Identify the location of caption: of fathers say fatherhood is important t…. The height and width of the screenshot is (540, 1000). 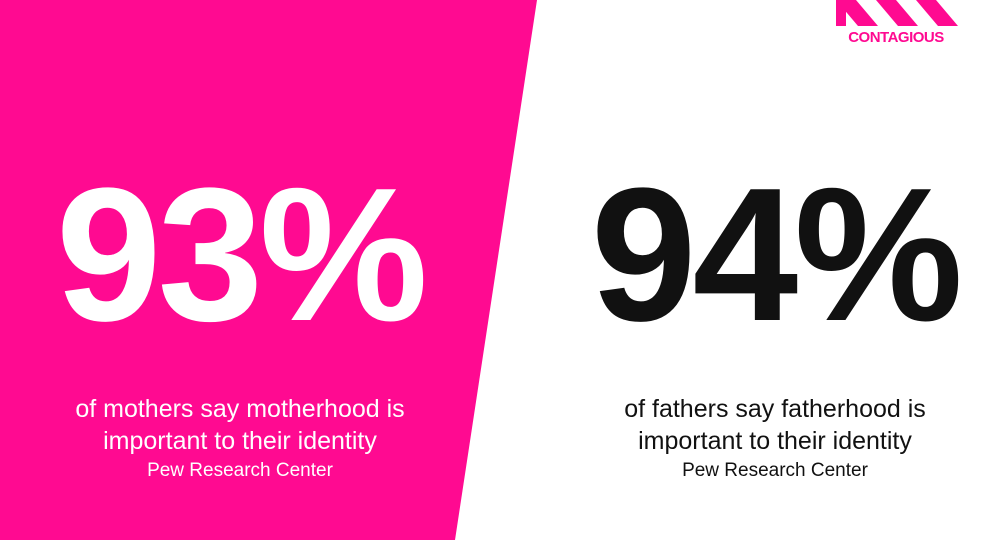
(775, 425).